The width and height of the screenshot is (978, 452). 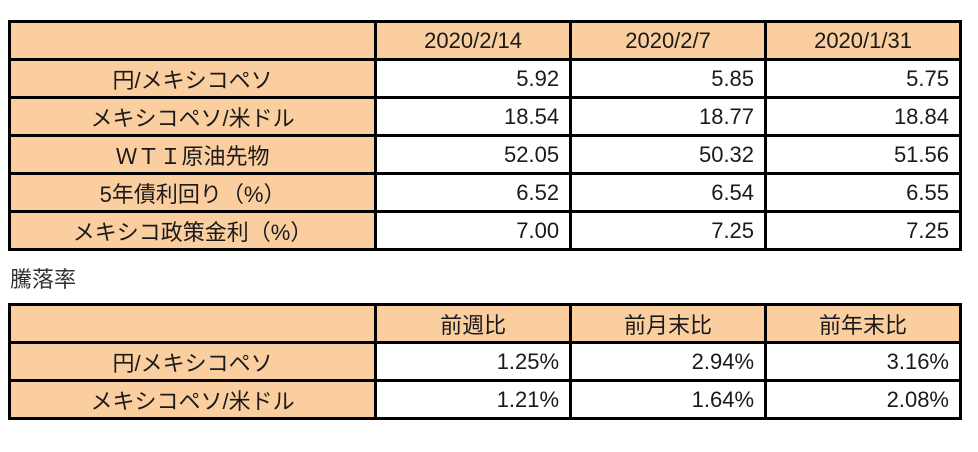 I want to click on value-cell: 5.92, so click(x=473, y=78).